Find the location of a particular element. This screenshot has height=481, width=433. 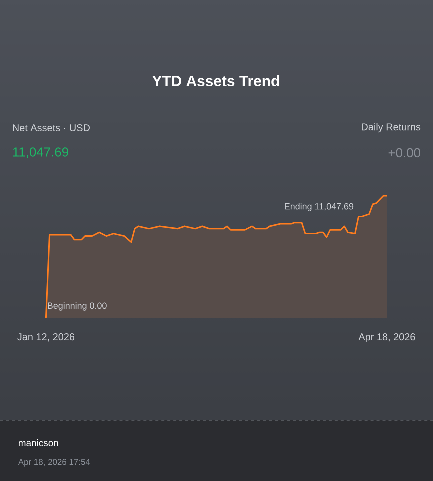

x-tick-label: Apr 18, 2026 is located at coordinates (387, 338).